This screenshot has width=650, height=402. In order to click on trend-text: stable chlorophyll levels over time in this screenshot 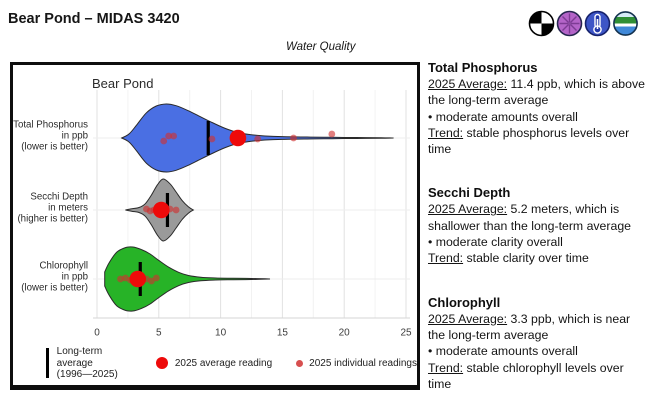, I will do `click(526, 375)`.